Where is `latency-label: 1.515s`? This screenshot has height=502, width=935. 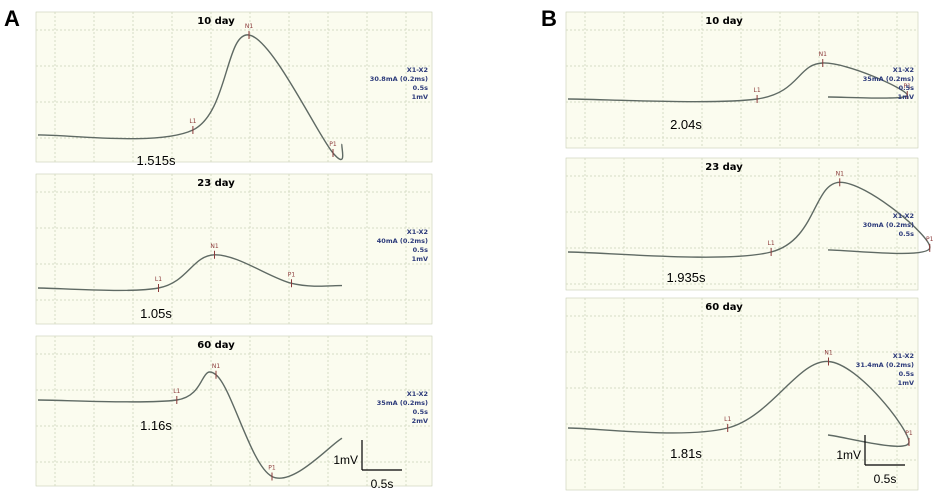 latency-label: 1.515s is located at coordinates (156, 160).